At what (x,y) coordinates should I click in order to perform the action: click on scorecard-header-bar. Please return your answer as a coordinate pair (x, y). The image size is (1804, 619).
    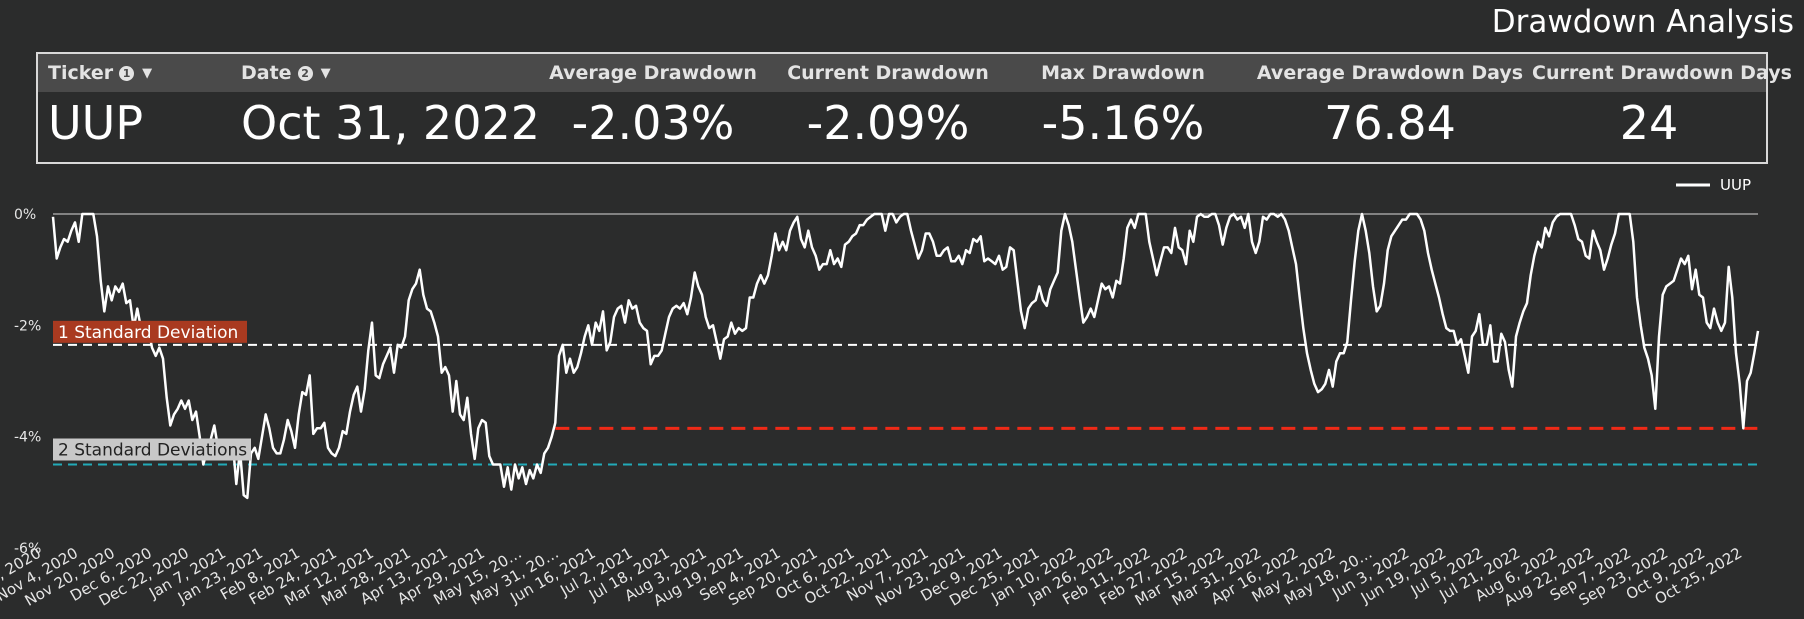
    Looking at the image, I should click on (902, 73).